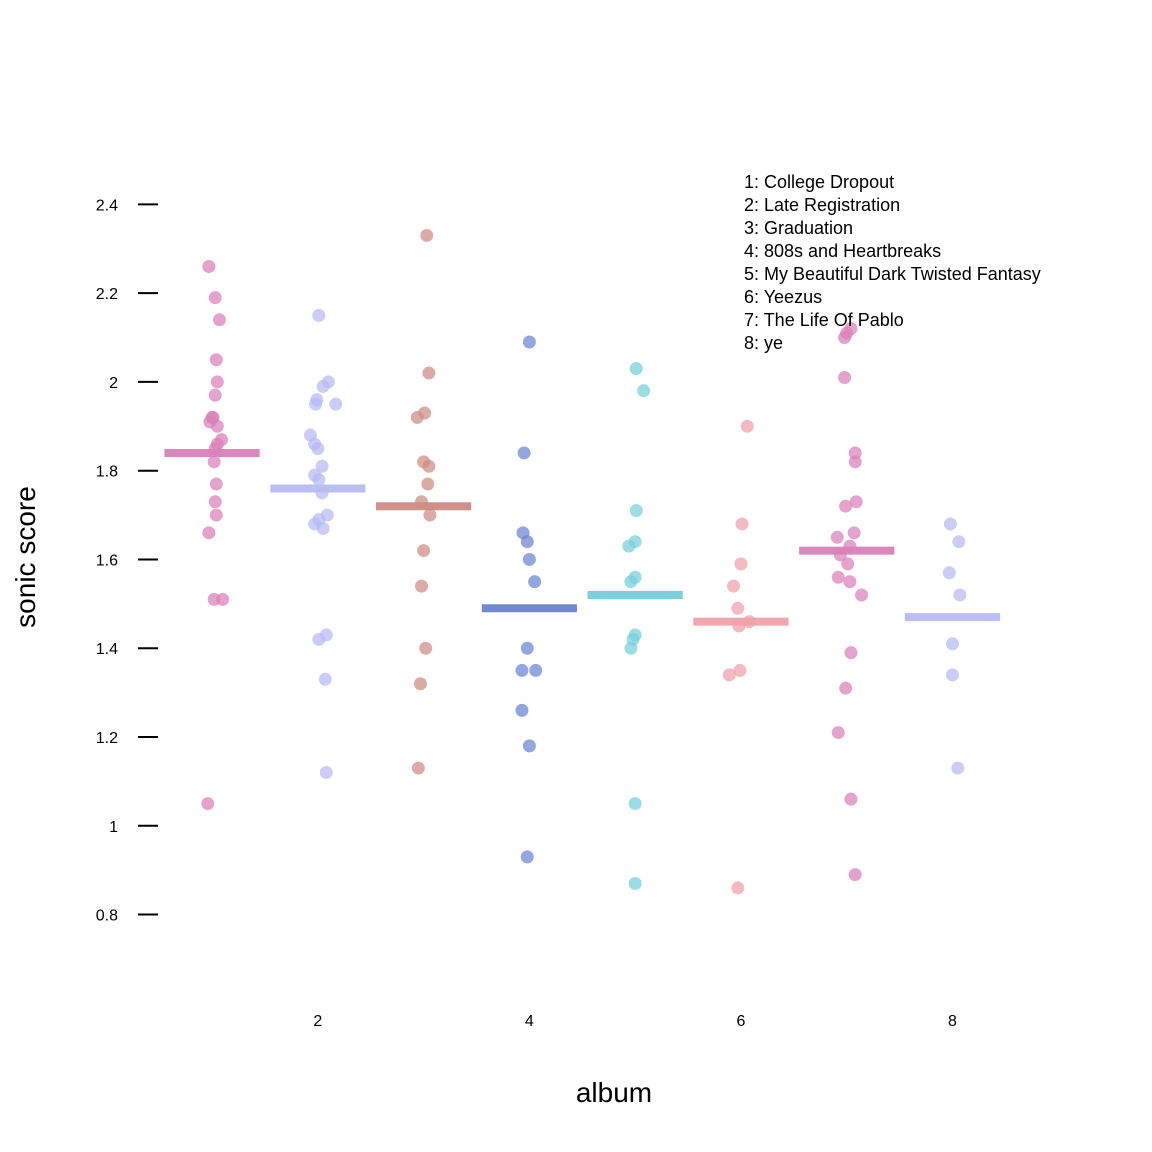  I want to click on legend-entry: 8: ye, so click(763, 343).